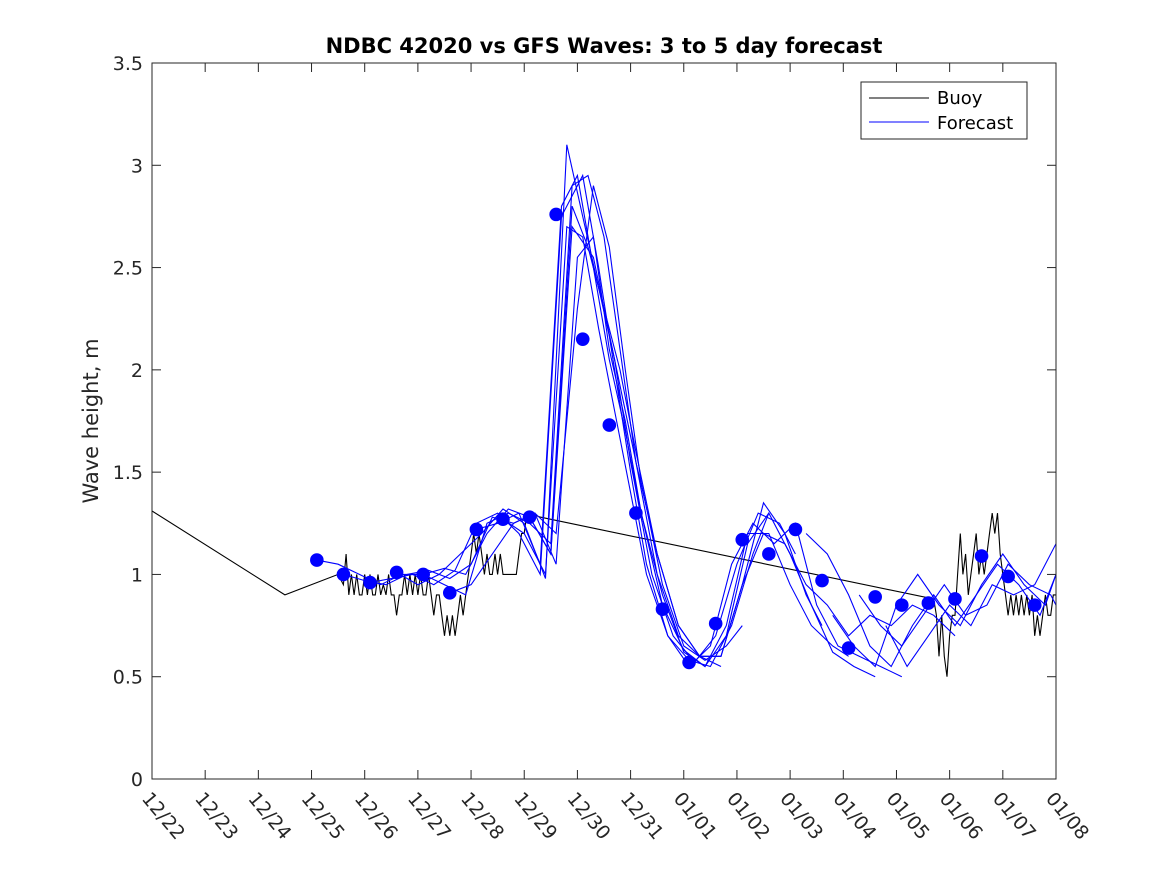 This screenshot has width=1167, height=880. I want to click on x-tick-label: 12/25, so click(323, 816).